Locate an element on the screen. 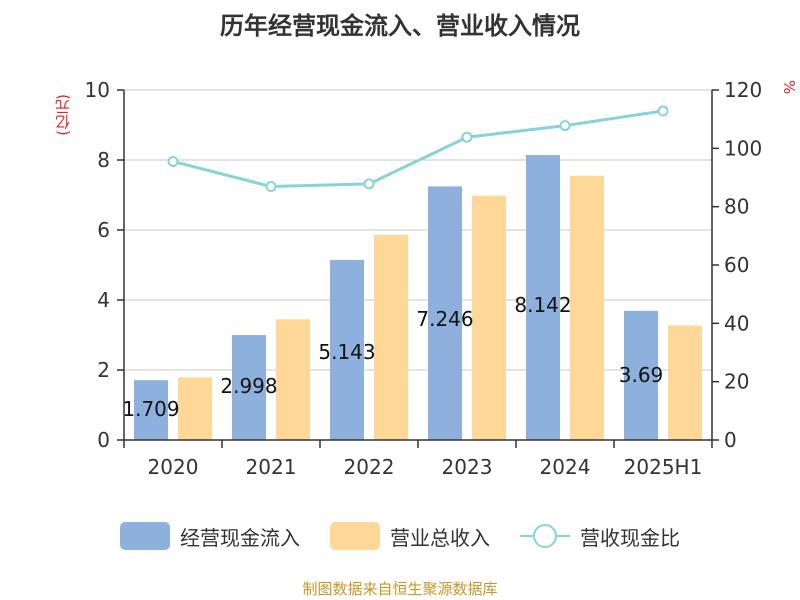 The width and height of the screenshot is (800, 600). right-tick-label-60: 60 is located at coordinates (736, 265).